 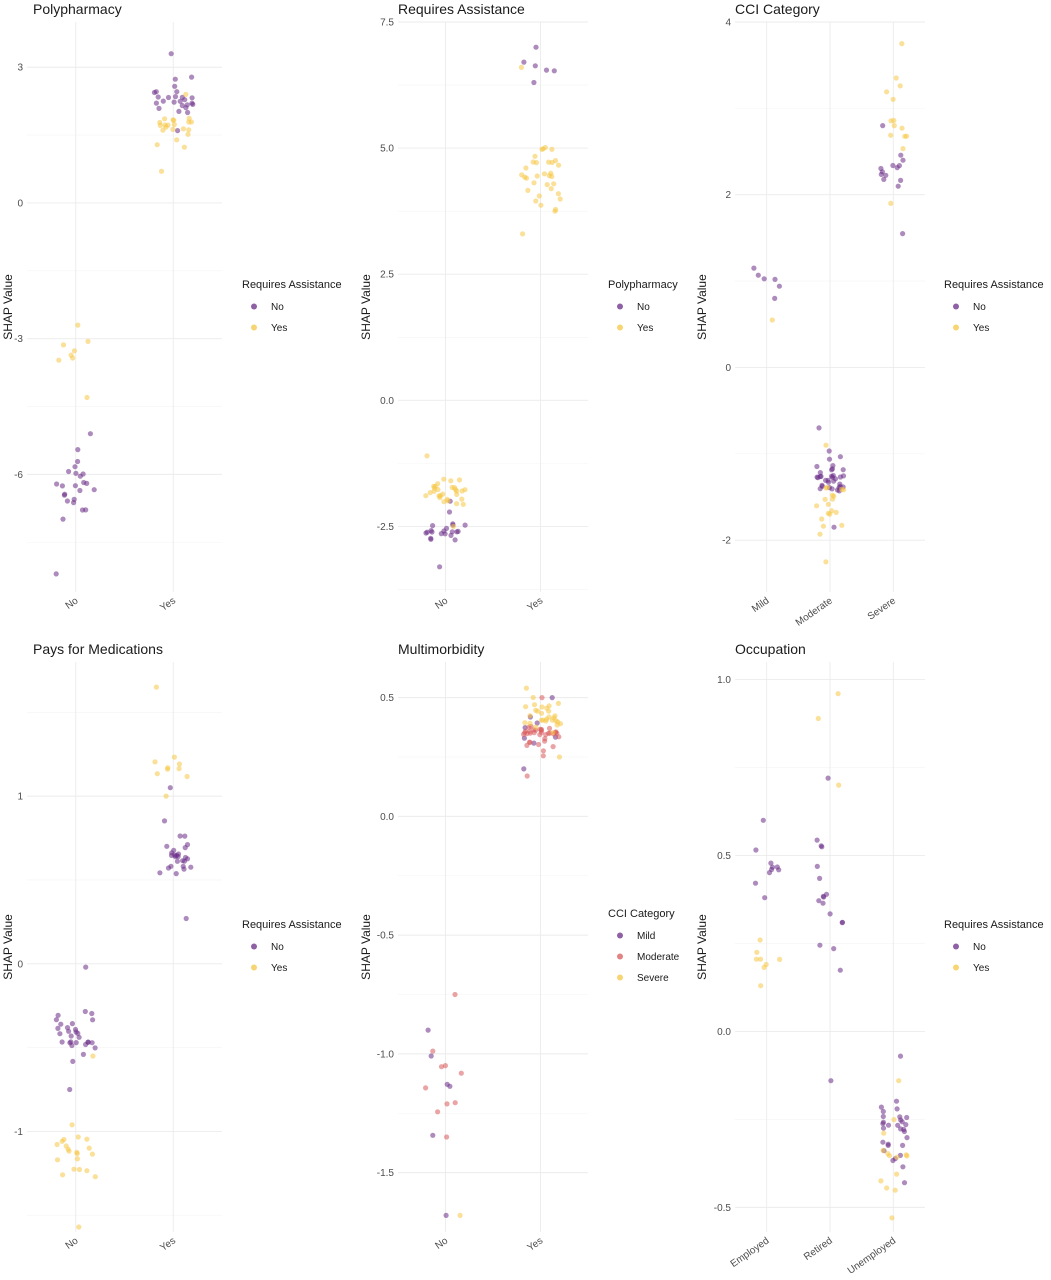 I want to click on legend-label: Moderate, so click(x=658, y=957).